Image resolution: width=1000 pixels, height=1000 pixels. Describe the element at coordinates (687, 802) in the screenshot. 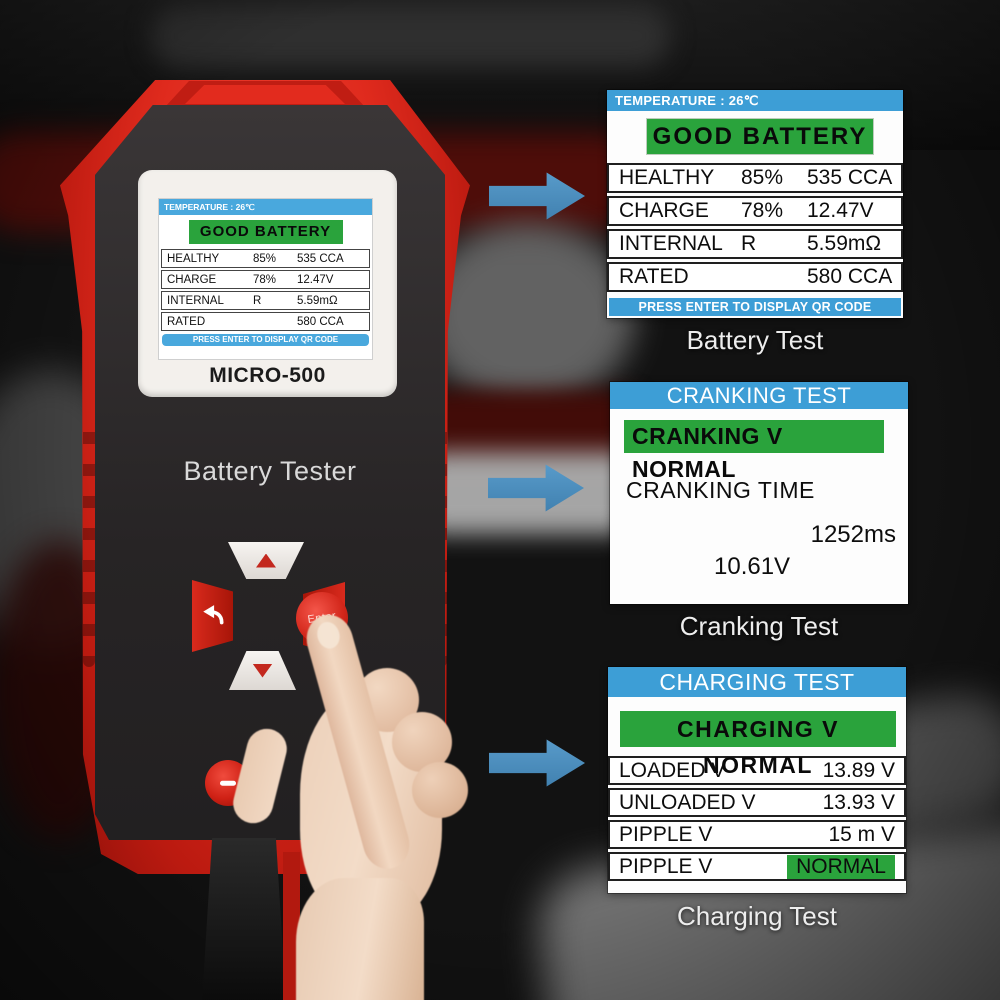

I see `row-label: UNLOADED V` at that location.